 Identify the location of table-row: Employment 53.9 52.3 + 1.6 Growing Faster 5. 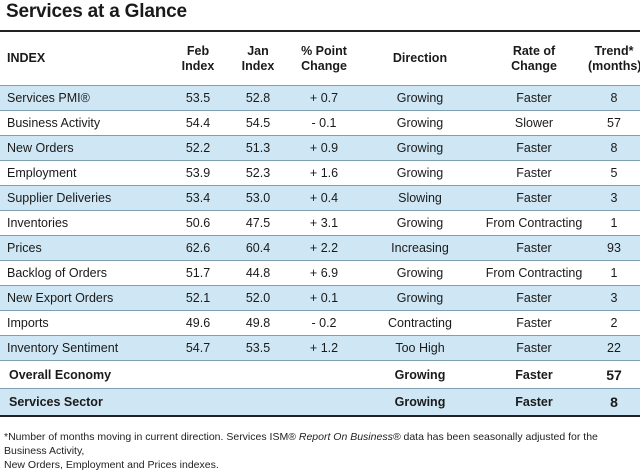
(320, 173).